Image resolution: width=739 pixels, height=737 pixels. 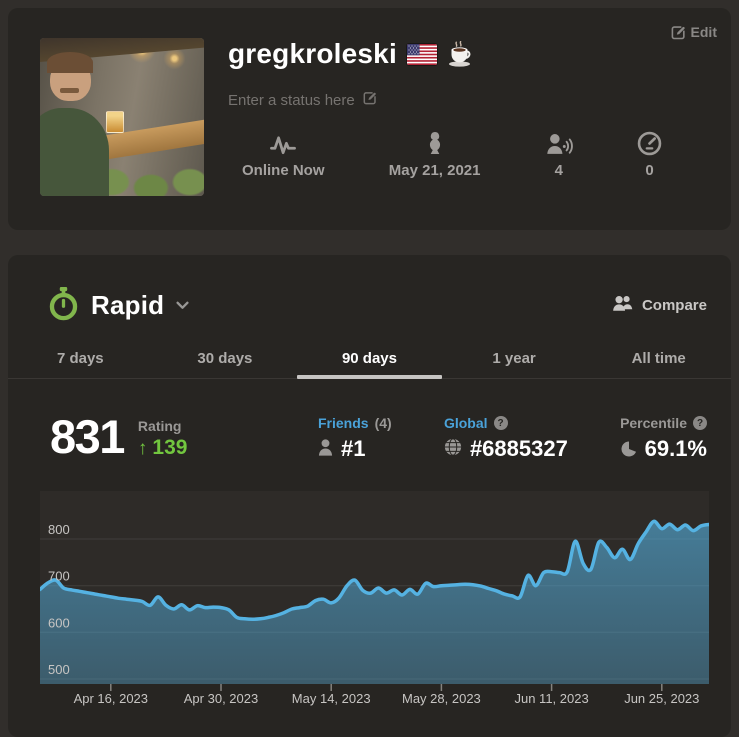 I want to click on username-row: gregkroleski, so click(x=466, y=54).